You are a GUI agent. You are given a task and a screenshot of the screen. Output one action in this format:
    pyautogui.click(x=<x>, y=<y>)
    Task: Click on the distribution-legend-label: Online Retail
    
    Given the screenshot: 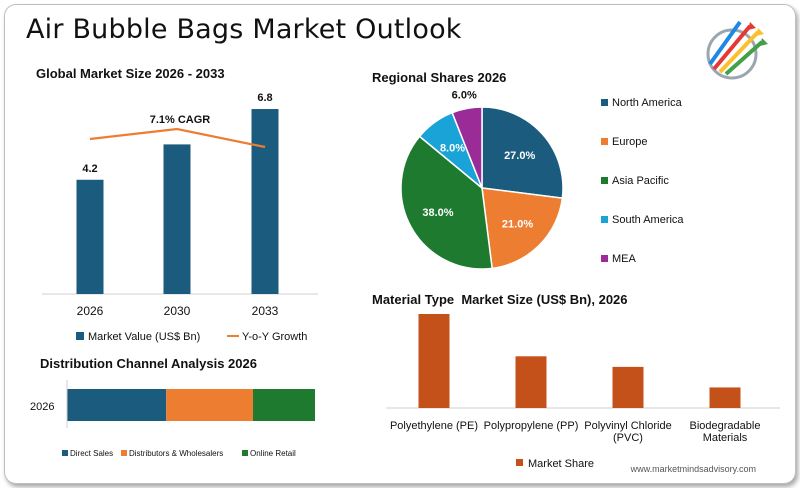 What is the action you would take?
    pyautogui.click(x=273, y=453)
    